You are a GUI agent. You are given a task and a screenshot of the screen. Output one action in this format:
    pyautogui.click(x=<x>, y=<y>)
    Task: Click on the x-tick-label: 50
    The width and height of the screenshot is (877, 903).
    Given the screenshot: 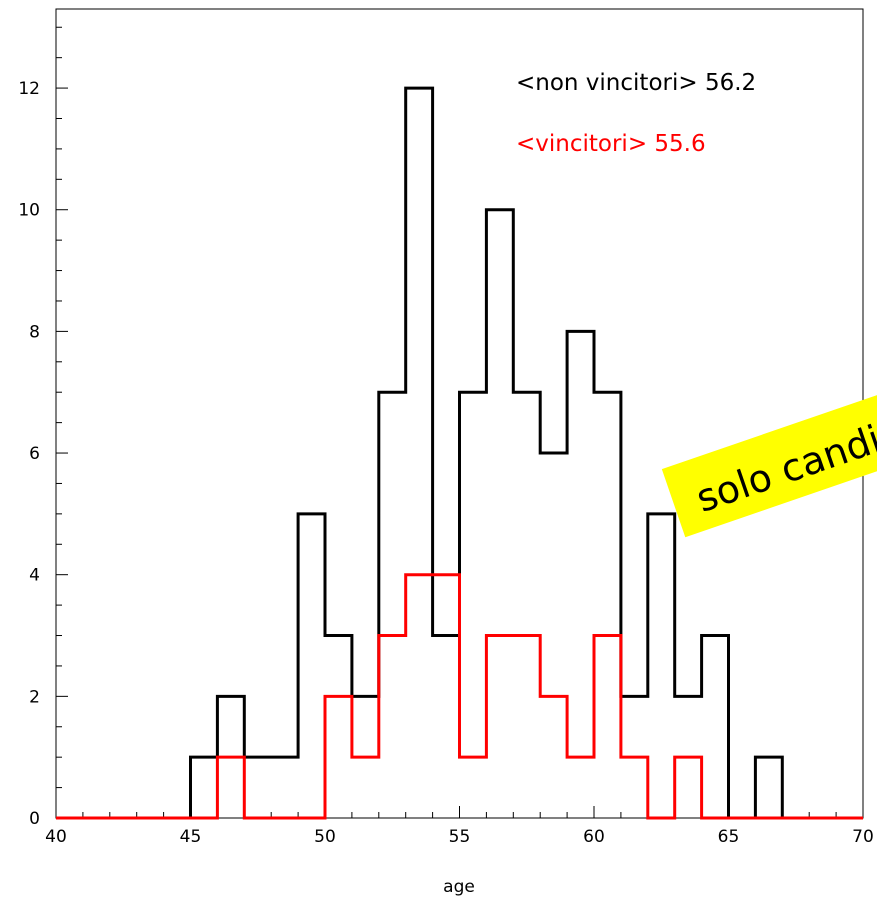 What is the action you would take?
    pyautogui.click(x=325, y=837)
    